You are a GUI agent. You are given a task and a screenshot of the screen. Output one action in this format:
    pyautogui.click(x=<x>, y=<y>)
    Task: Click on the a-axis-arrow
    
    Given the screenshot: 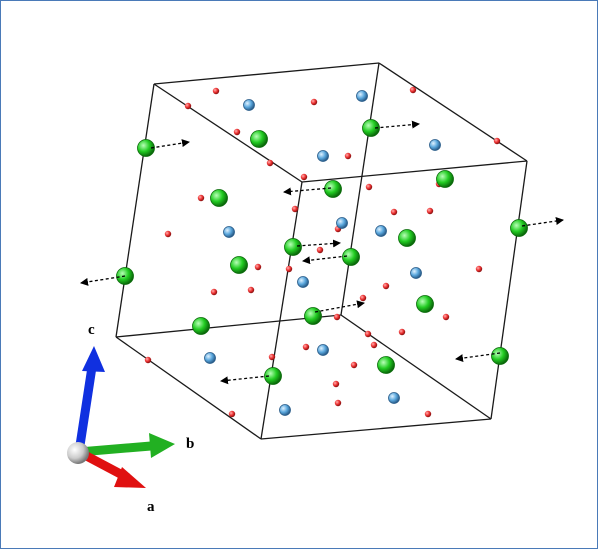 What is the action you would take?
    pyautogui.click(x=111, y=468)
    